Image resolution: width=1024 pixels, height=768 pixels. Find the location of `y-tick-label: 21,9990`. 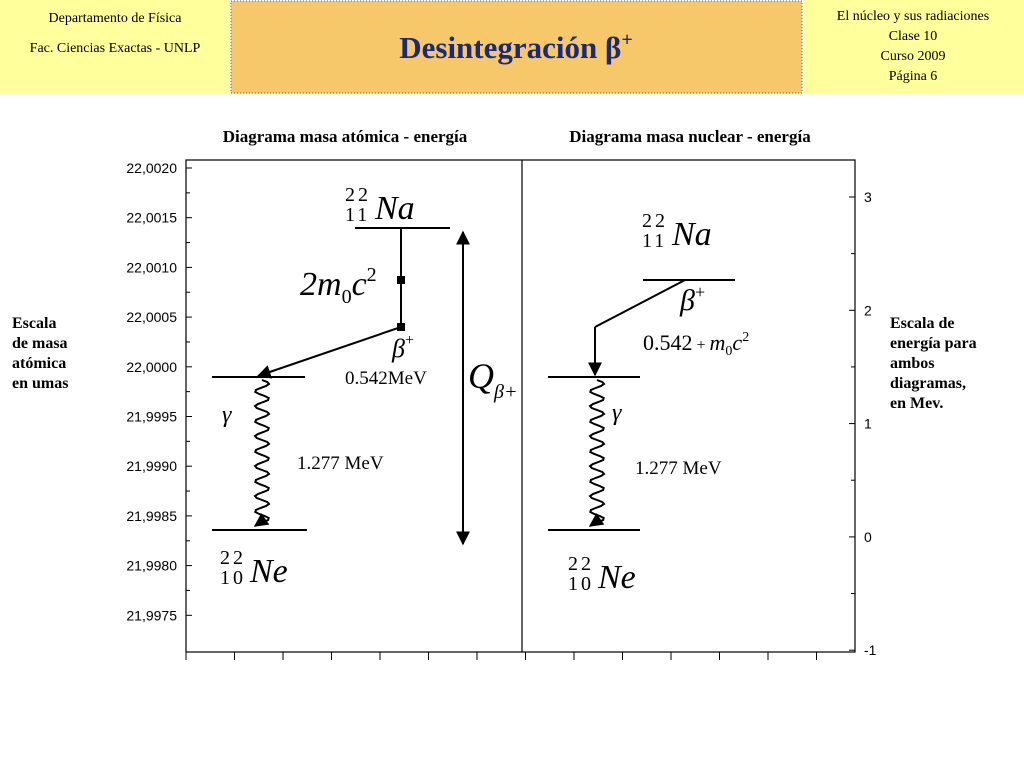

y-tick-label: 21,9990 is located at coordinates (151, 466).